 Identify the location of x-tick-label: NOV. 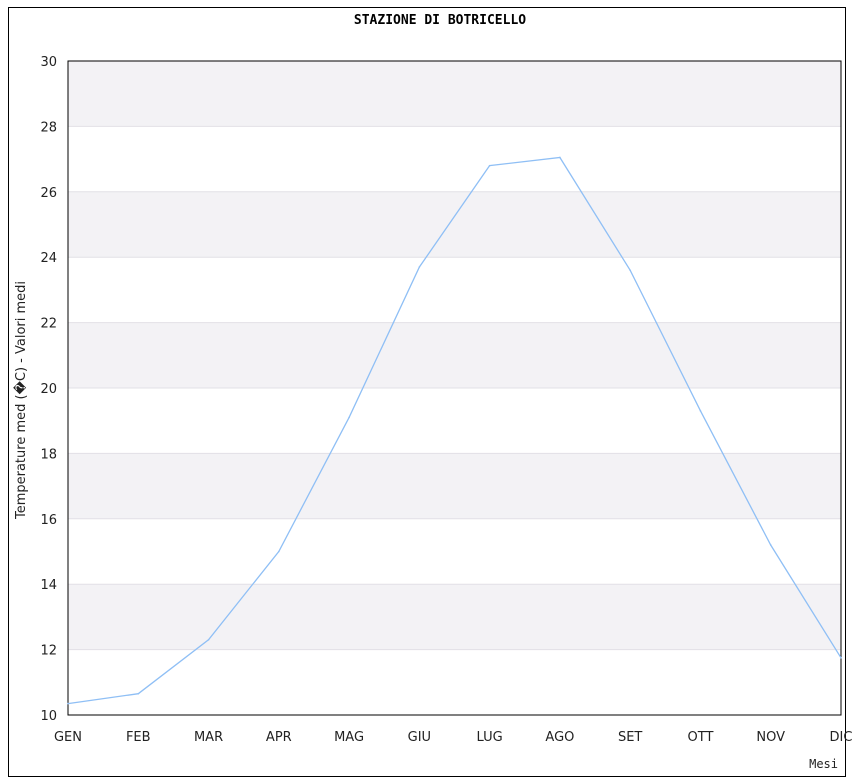
(770, 737).